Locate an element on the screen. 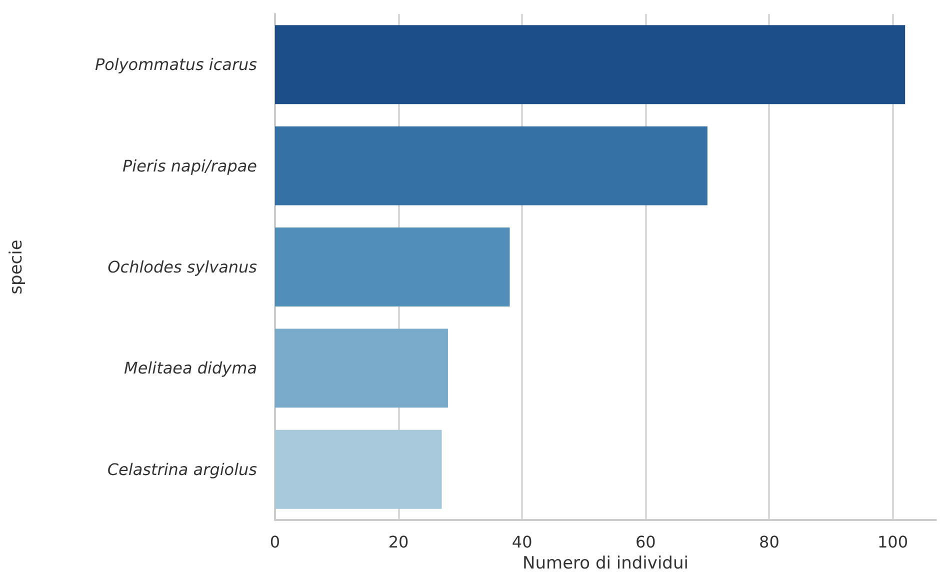 The height and width of the screenshot is (588, 946). x-tick-label: 80 is located at coordinates (769, 542).